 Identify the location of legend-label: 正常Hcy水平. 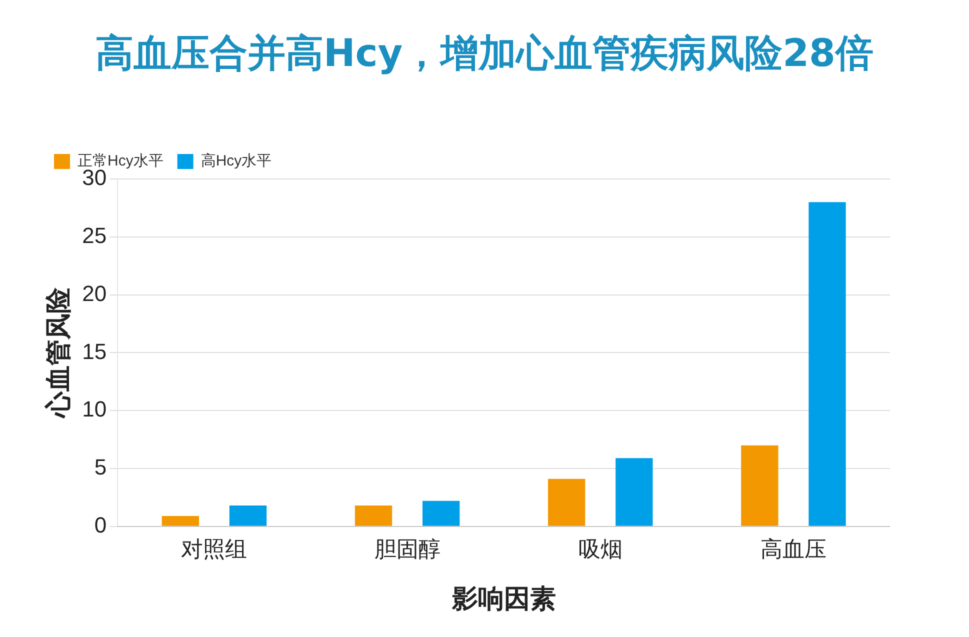
(121, 161).